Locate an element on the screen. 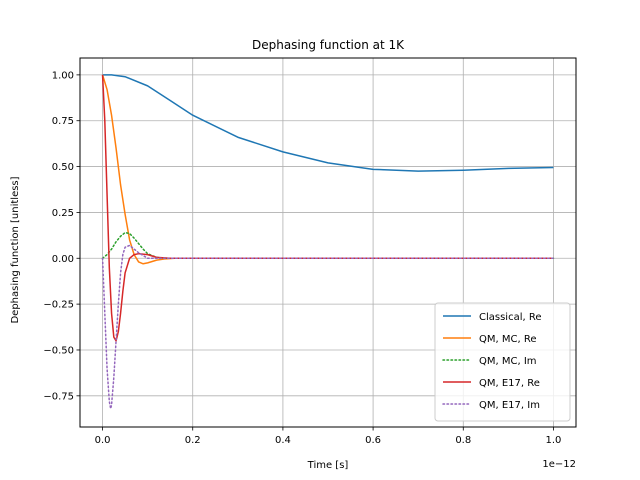  y-tick-label: 0.00 is located at coordinates (63, 259).